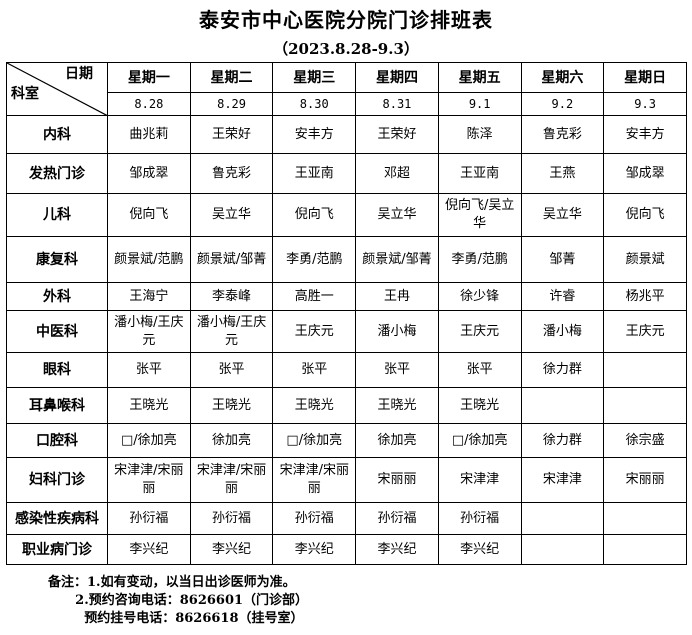  What do you see at coordinates (645, 104) in the screenshot?
I see `date-header: 9.3` at bounding box center [645, 104].